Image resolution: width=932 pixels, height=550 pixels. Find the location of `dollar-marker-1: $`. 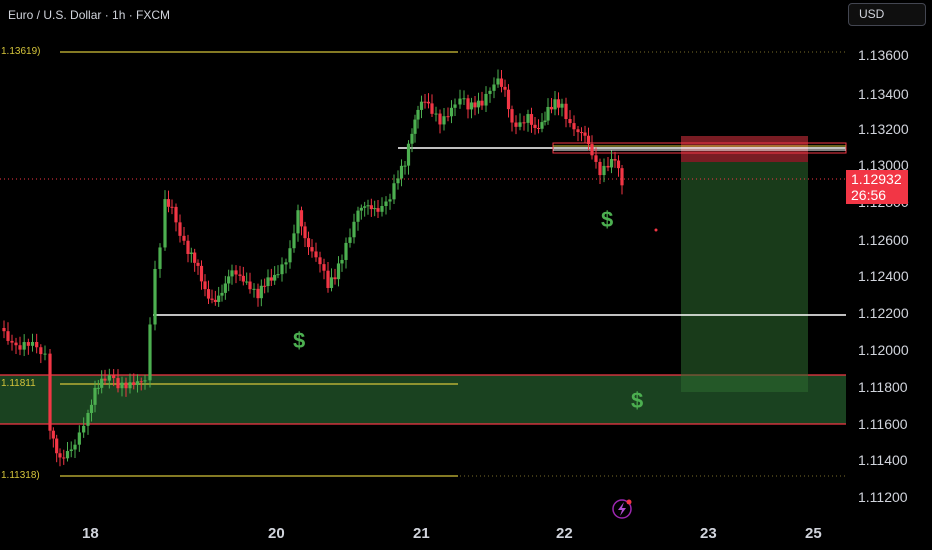

dollar-marker-1: $ is located at coordinates (299, 340).